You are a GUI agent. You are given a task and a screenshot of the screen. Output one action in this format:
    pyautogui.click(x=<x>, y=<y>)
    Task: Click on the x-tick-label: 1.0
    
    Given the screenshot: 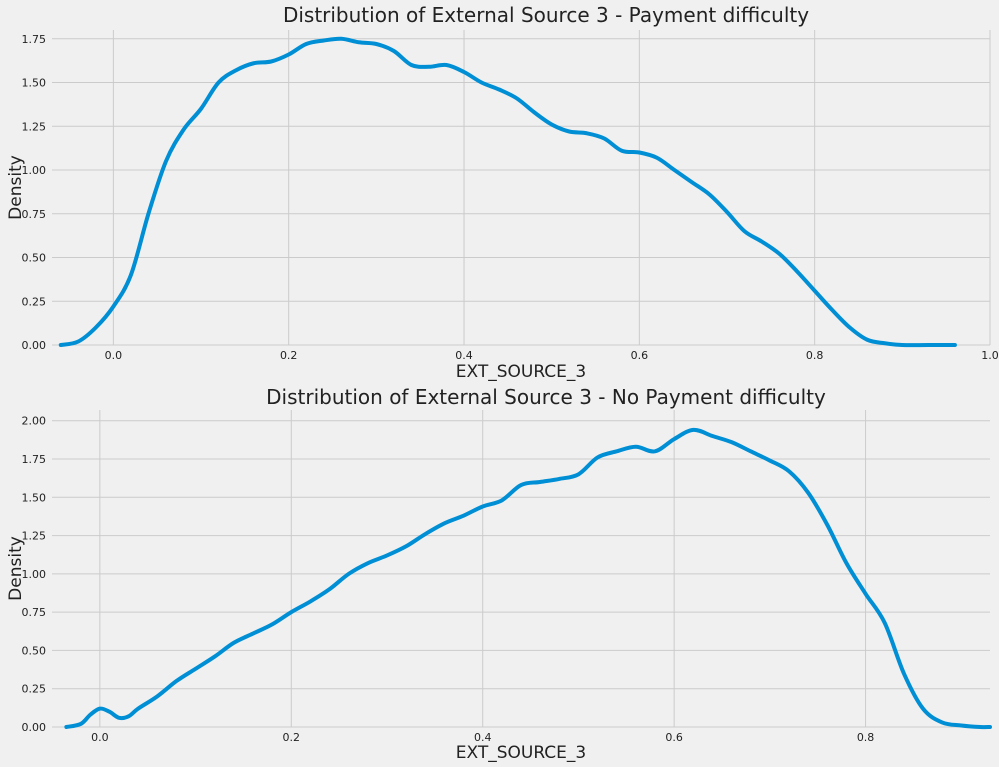 What is the action you would take?
    pyautogui.click(x=990, y=355)
    